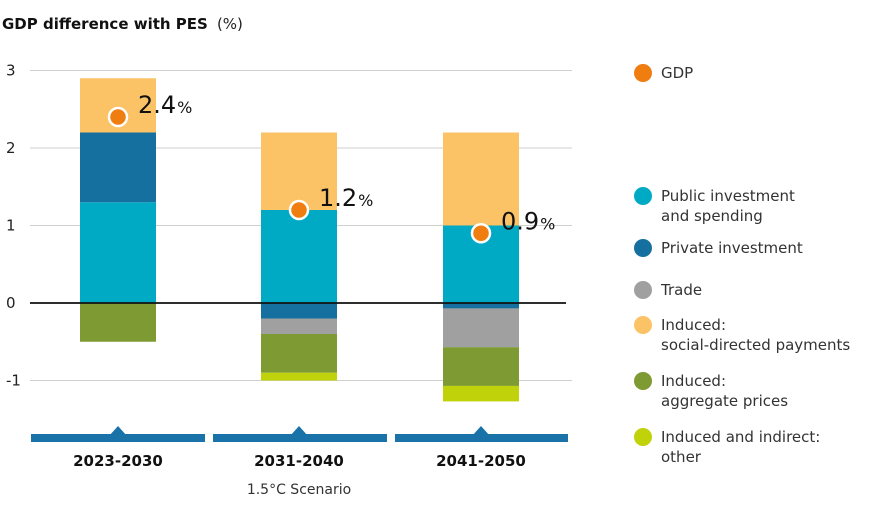  Describe the element at coordinates (755, 335) in the screenshot. I see `legend-label: Induced: social-directed payments` at that location.